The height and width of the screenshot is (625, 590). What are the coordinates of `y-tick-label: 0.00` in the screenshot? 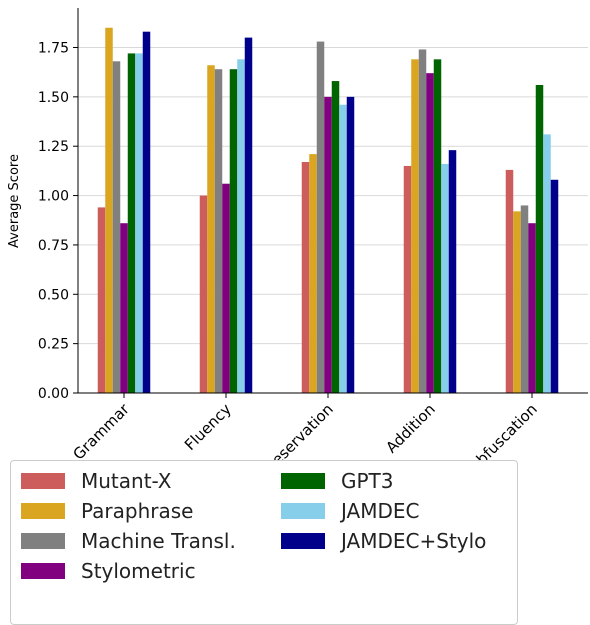 It's located at (53, 394).